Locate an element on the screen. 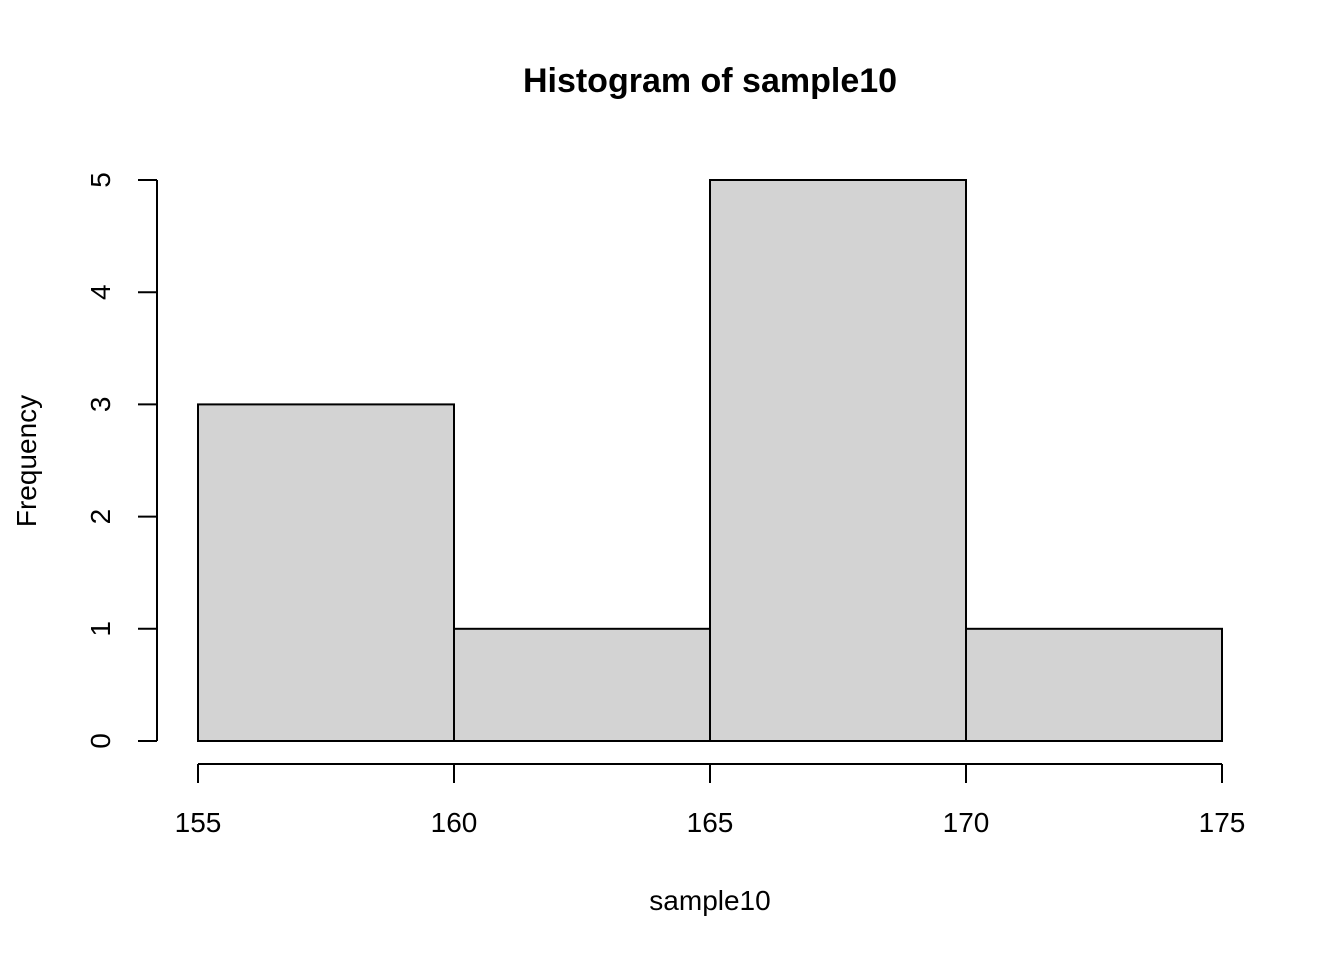 This screenshot has height=960, width=1344. y-tick-label-2: 2 is located at coordinates (100, 517).